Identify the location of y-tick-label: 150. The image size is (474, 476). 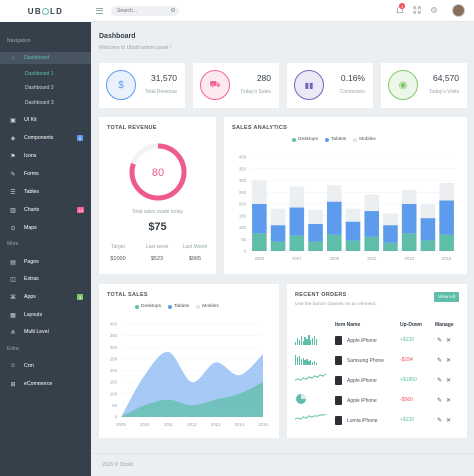
(243, 215).